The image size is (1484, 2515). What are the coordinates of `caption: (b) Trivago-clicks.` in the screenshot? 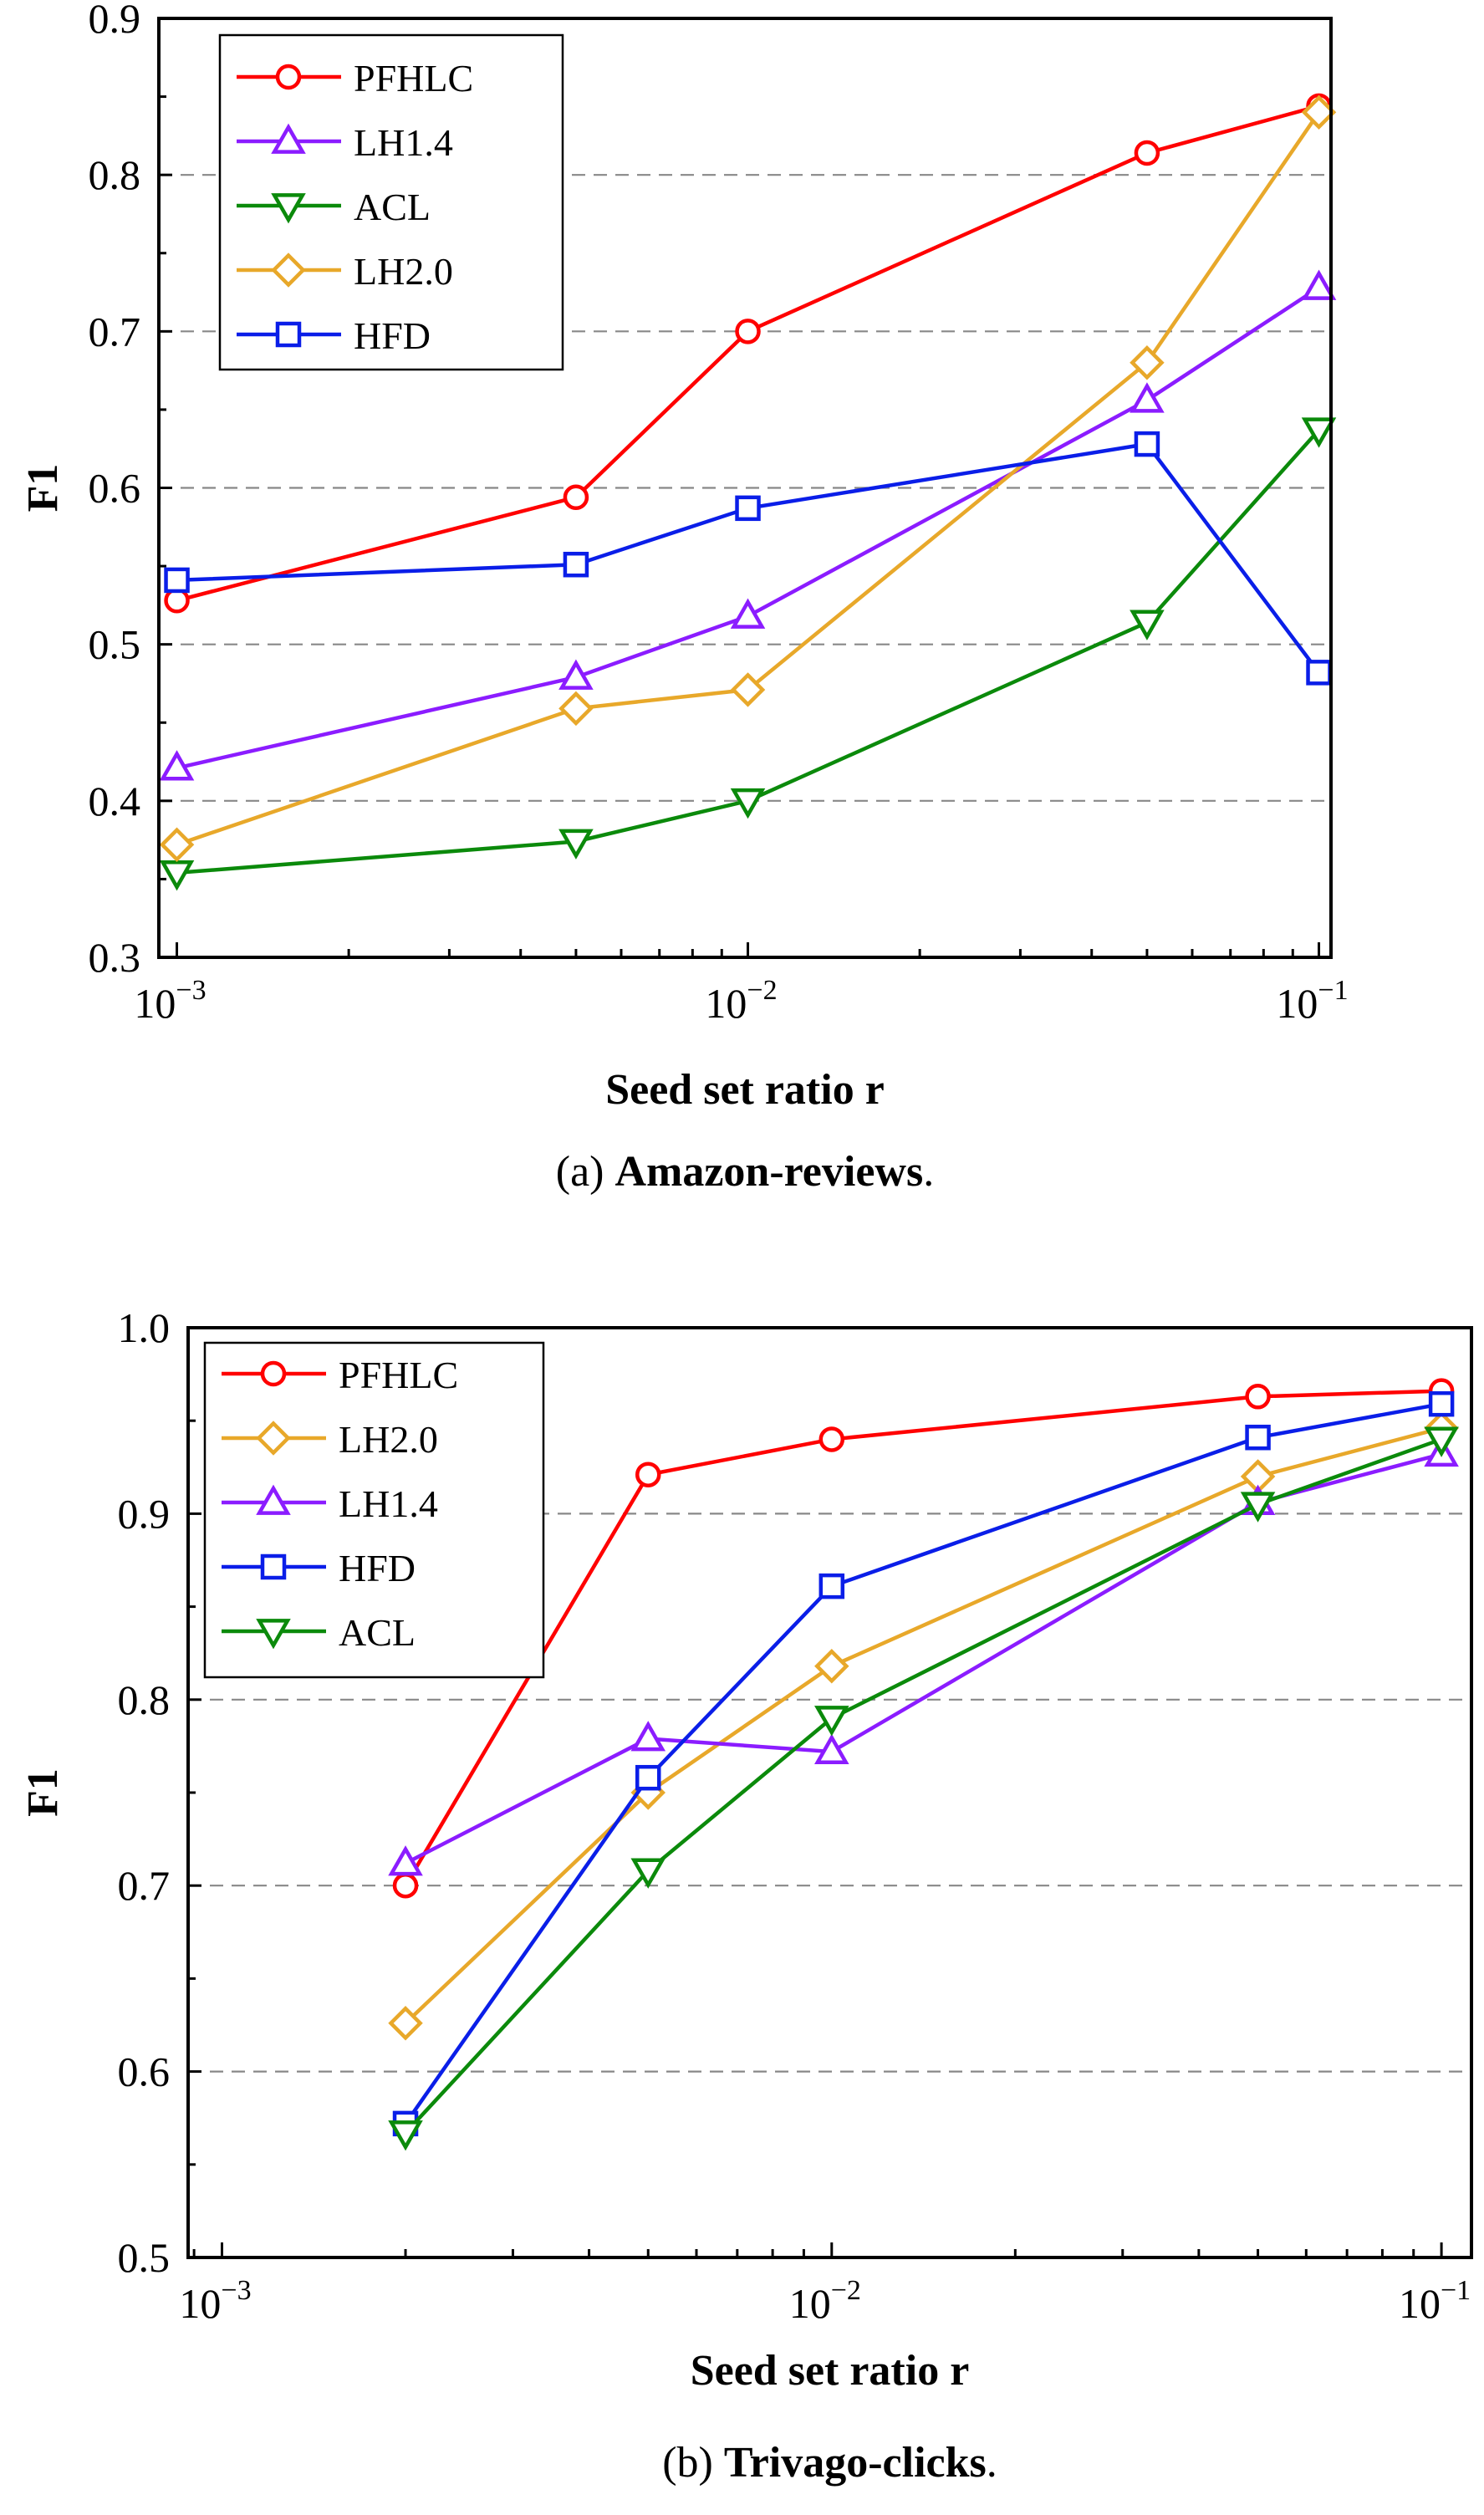 It's located at (829, 2463).